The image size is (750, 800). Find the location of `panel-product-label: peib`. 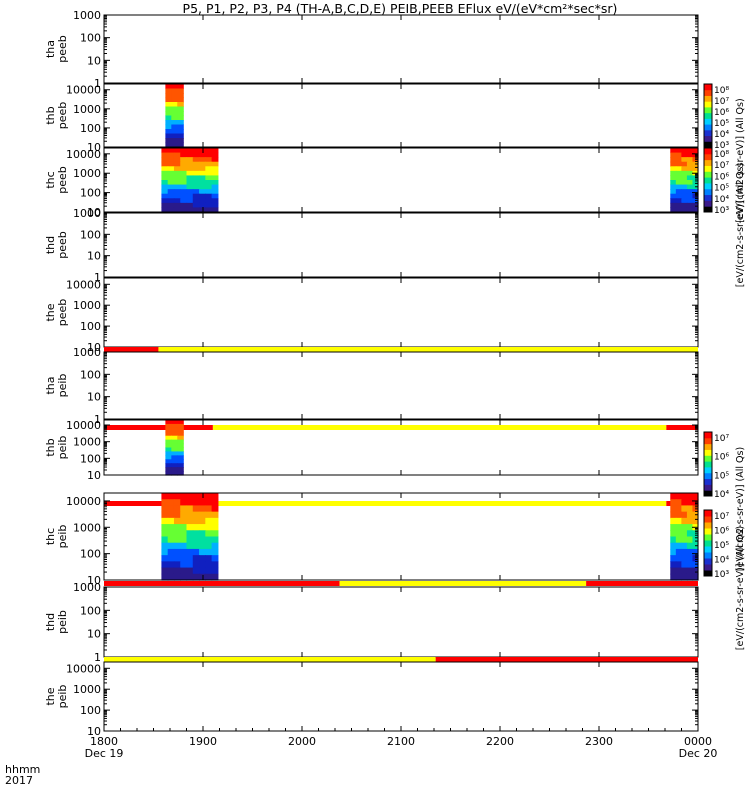

panel-product-label: peib is located at coordinates (62, 622).